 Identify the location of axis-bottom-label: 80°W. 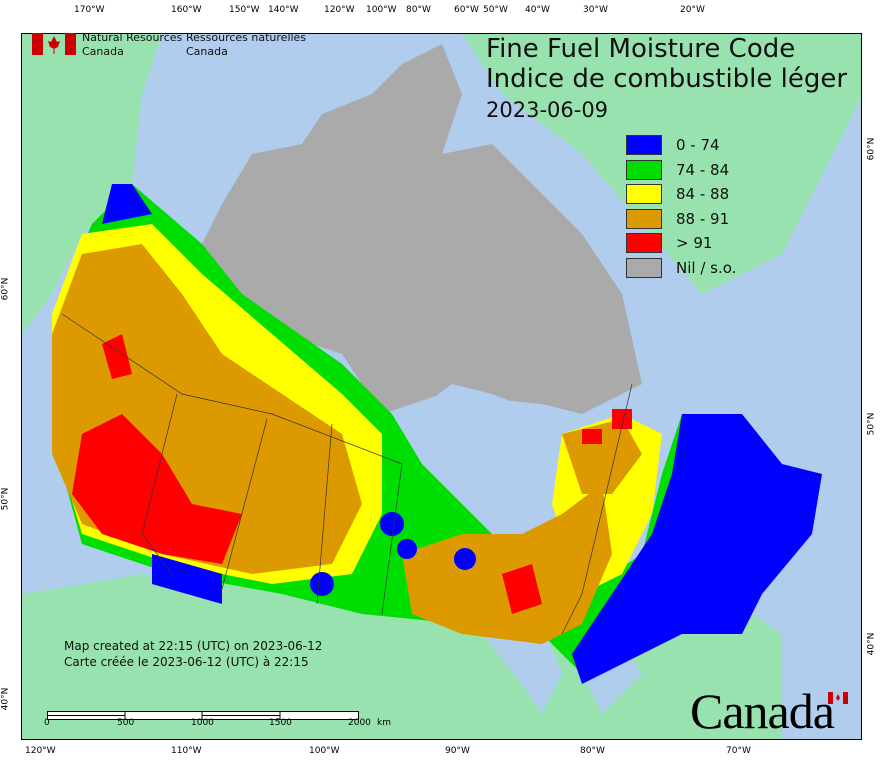
(592, 751).